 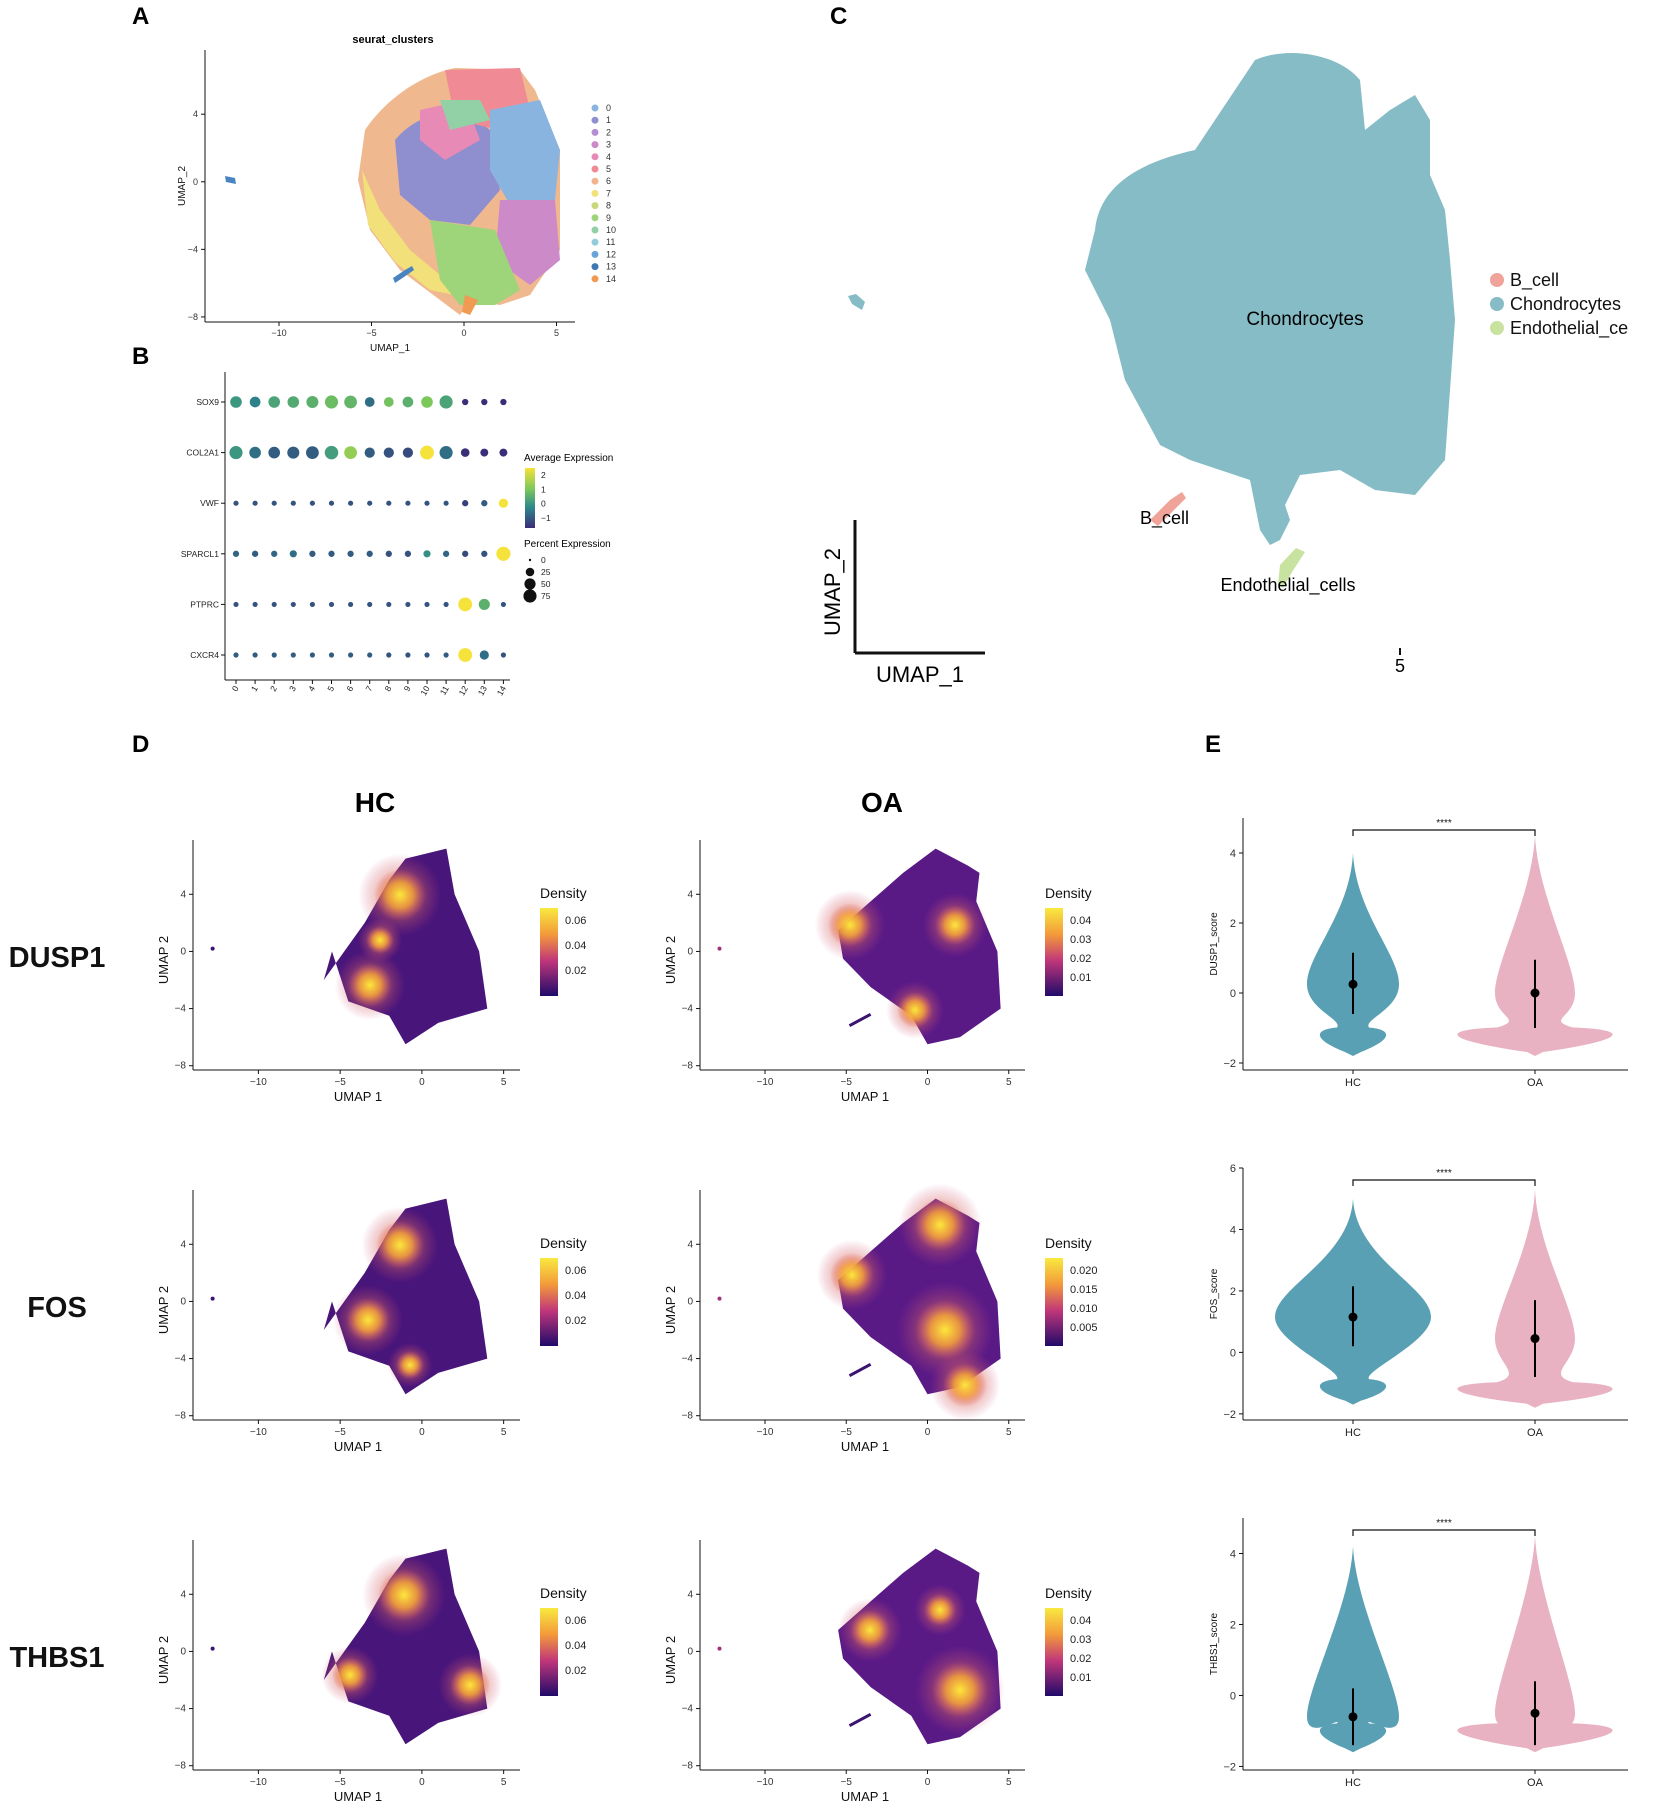 I want to click on panel-letter-d: D, so click(x=140, y=744).